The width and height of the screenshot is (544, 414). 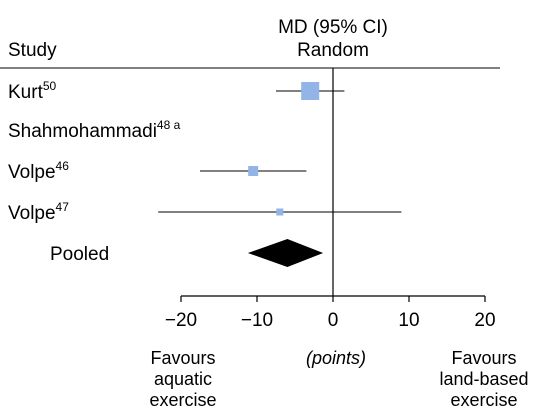 I want to click on study-label-2: Shahmohammadi48 a, so click(x=94, y=130).